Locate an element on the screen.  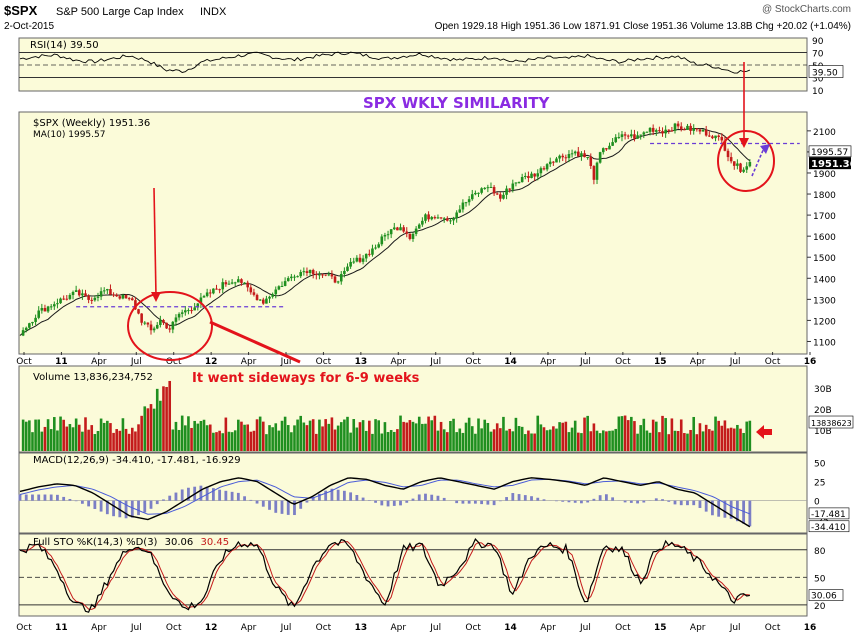
macd-label: MACD(12,26,9) -34.410, -17.481, -16.929 is located at coordinates (137, 460).